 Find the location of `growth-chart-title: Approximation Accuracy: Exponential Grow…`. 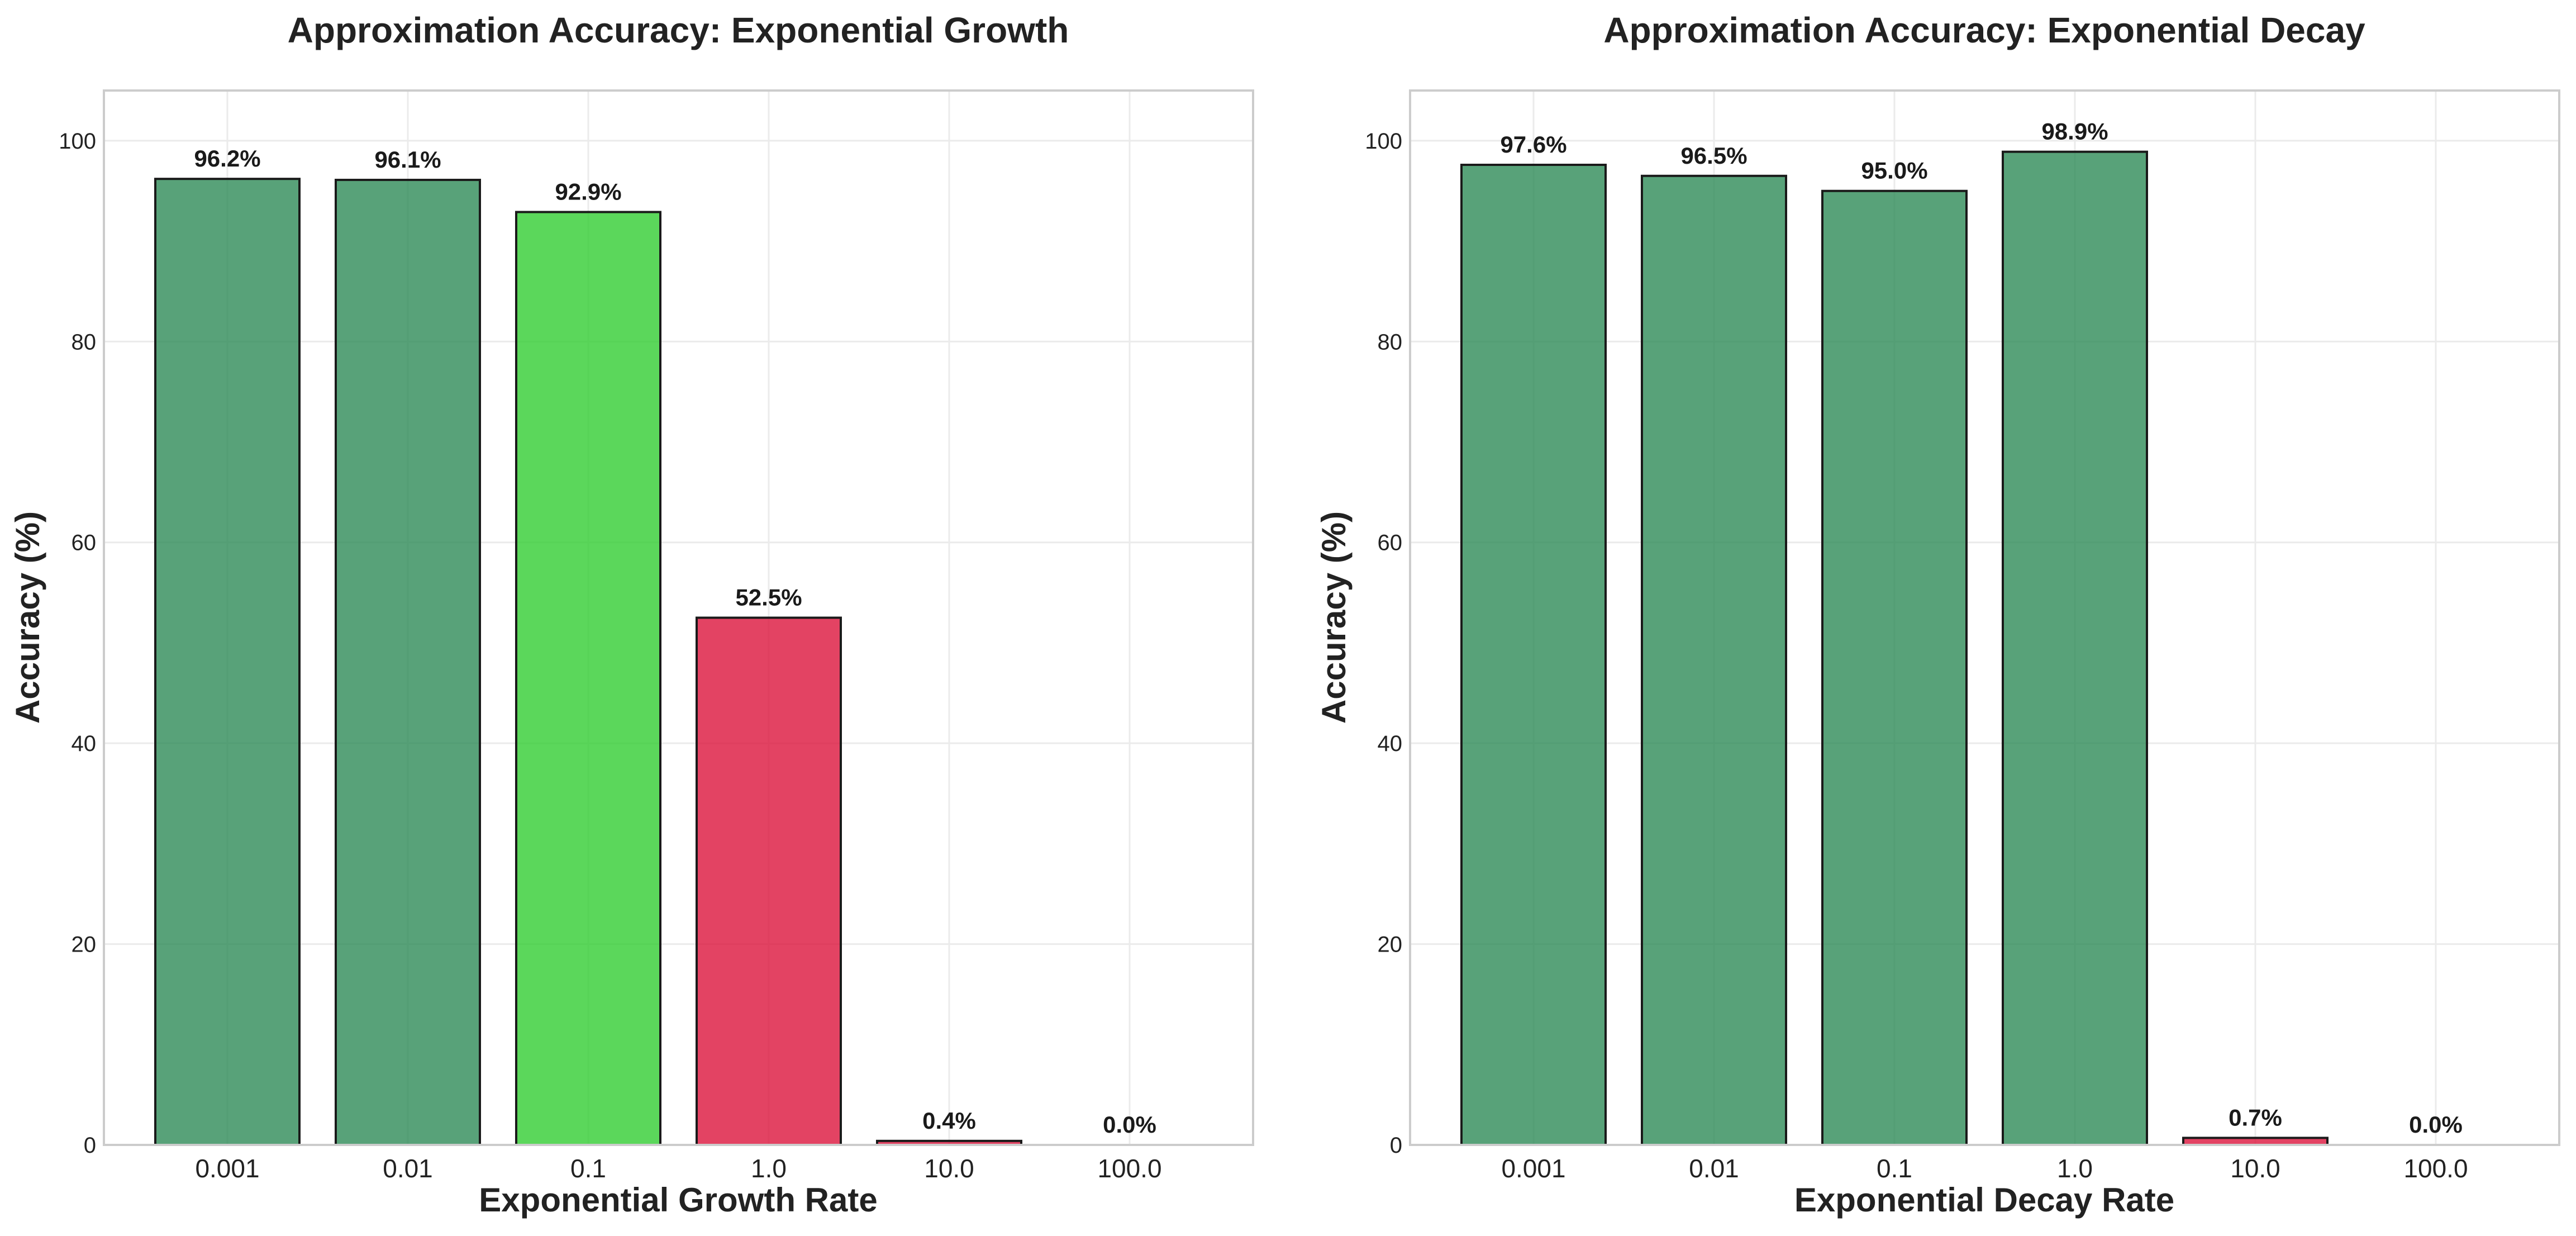

growth-chart-title: Approximation Accuracy: Exponential Grow… is located at coordinates (678, 30).